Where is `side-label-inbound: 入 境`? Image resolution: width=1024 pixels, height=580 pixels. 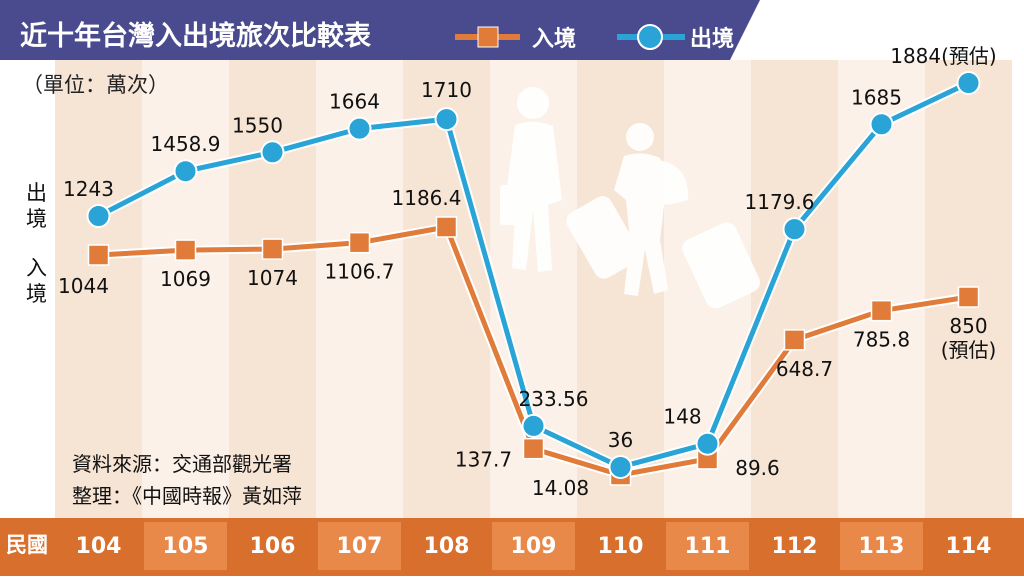 side-label-inbound: 入 境 is located at coordinates (36, 281).